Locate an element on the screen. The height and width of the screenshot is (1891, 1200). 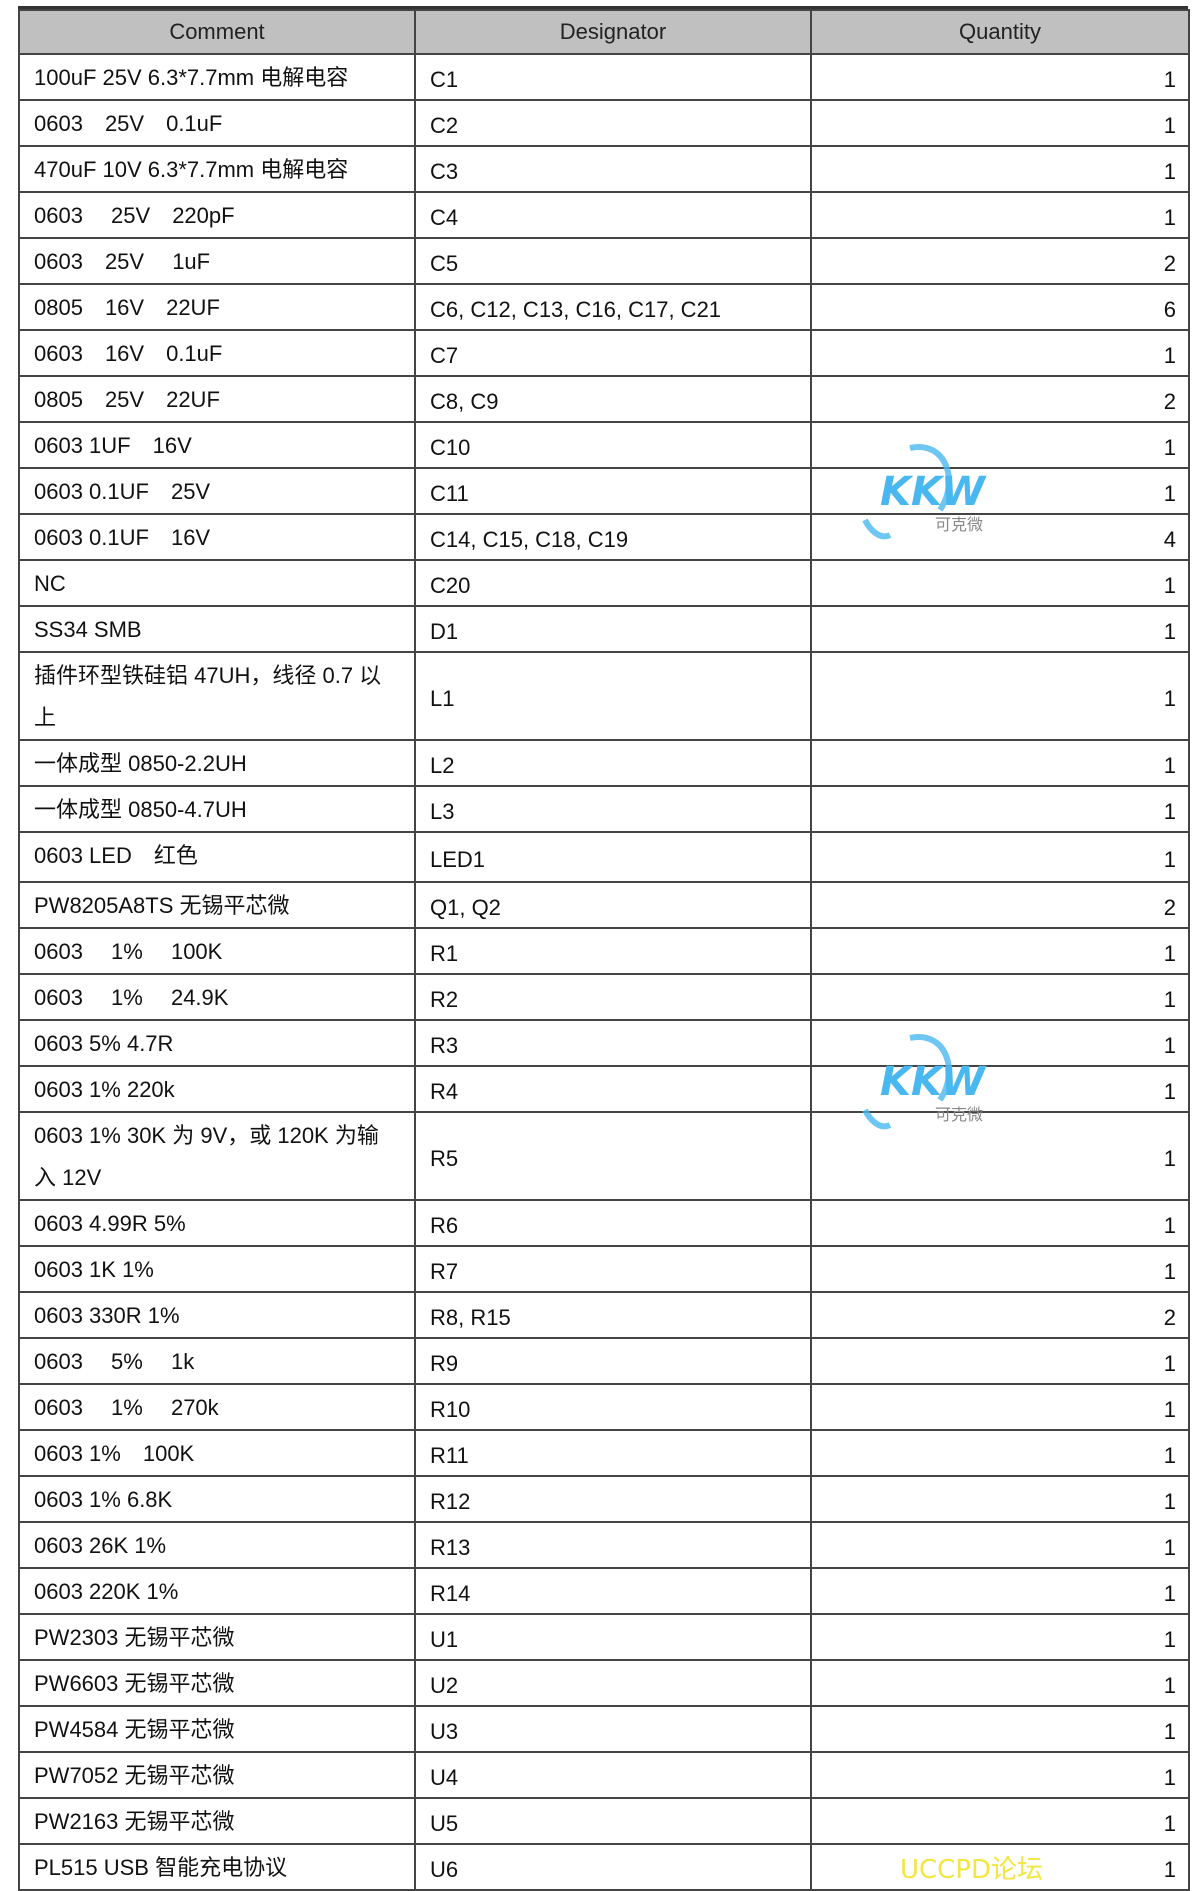
comment-cell: 一体成型 0850-4.7UH is located at coordinates (217, 809).